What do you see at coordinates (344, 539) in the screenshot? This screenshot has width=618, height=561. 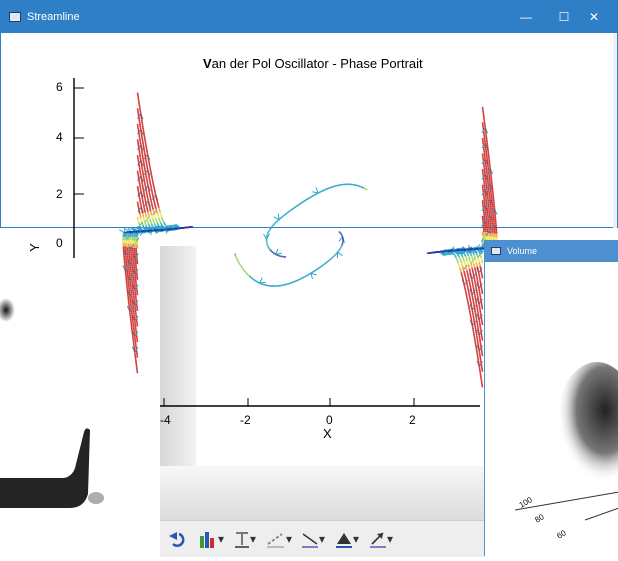 I see `fill-icon` at bounding box center [344, 539].